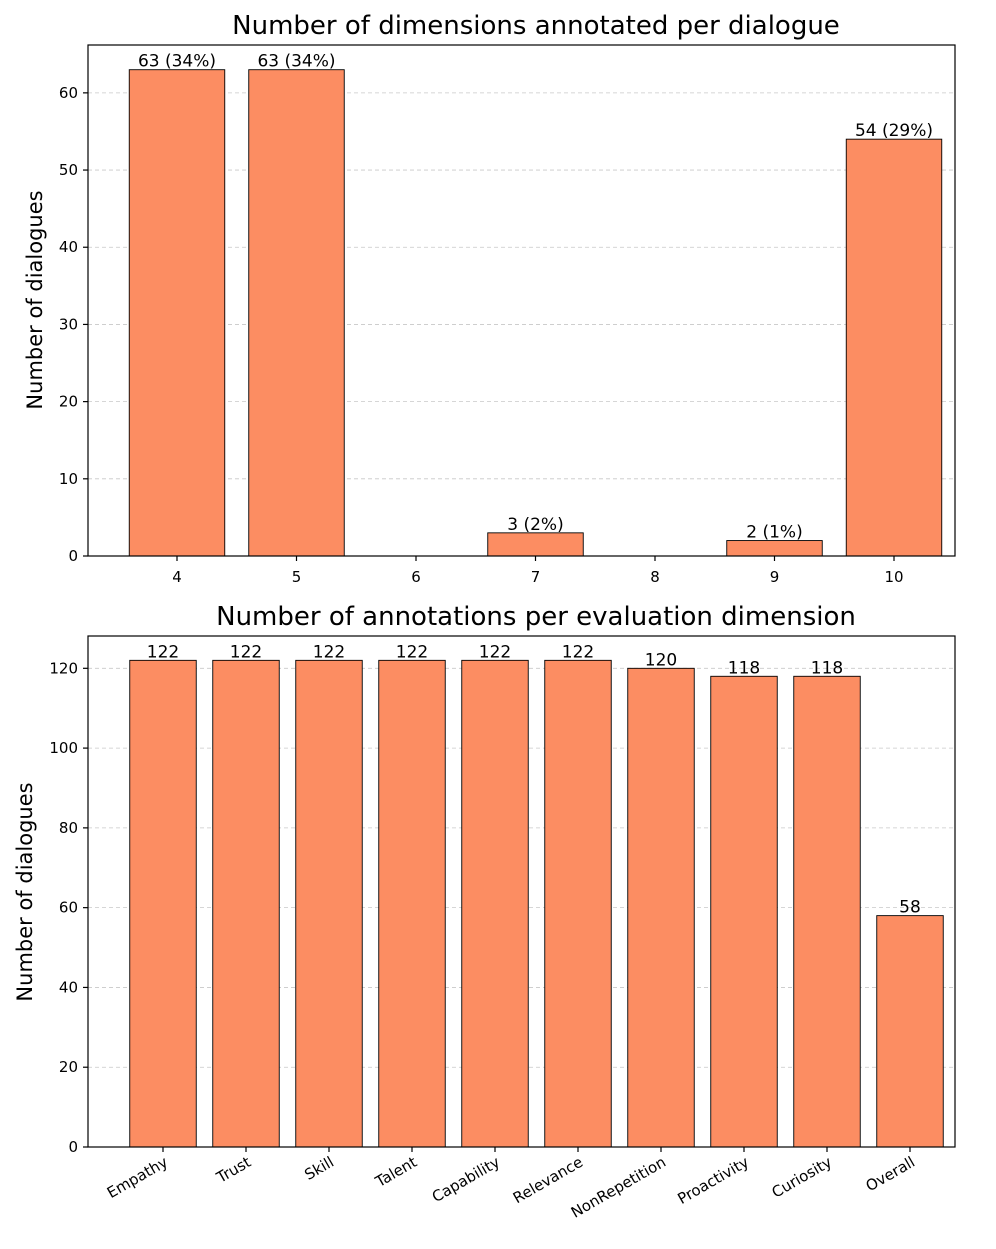 The height and width of the screenshot is (1249, 996). What do you see at coordinates (466, 1179) in the screenshot?
I see `x-tick-label: Capability` at bounding box center [466, 1179].